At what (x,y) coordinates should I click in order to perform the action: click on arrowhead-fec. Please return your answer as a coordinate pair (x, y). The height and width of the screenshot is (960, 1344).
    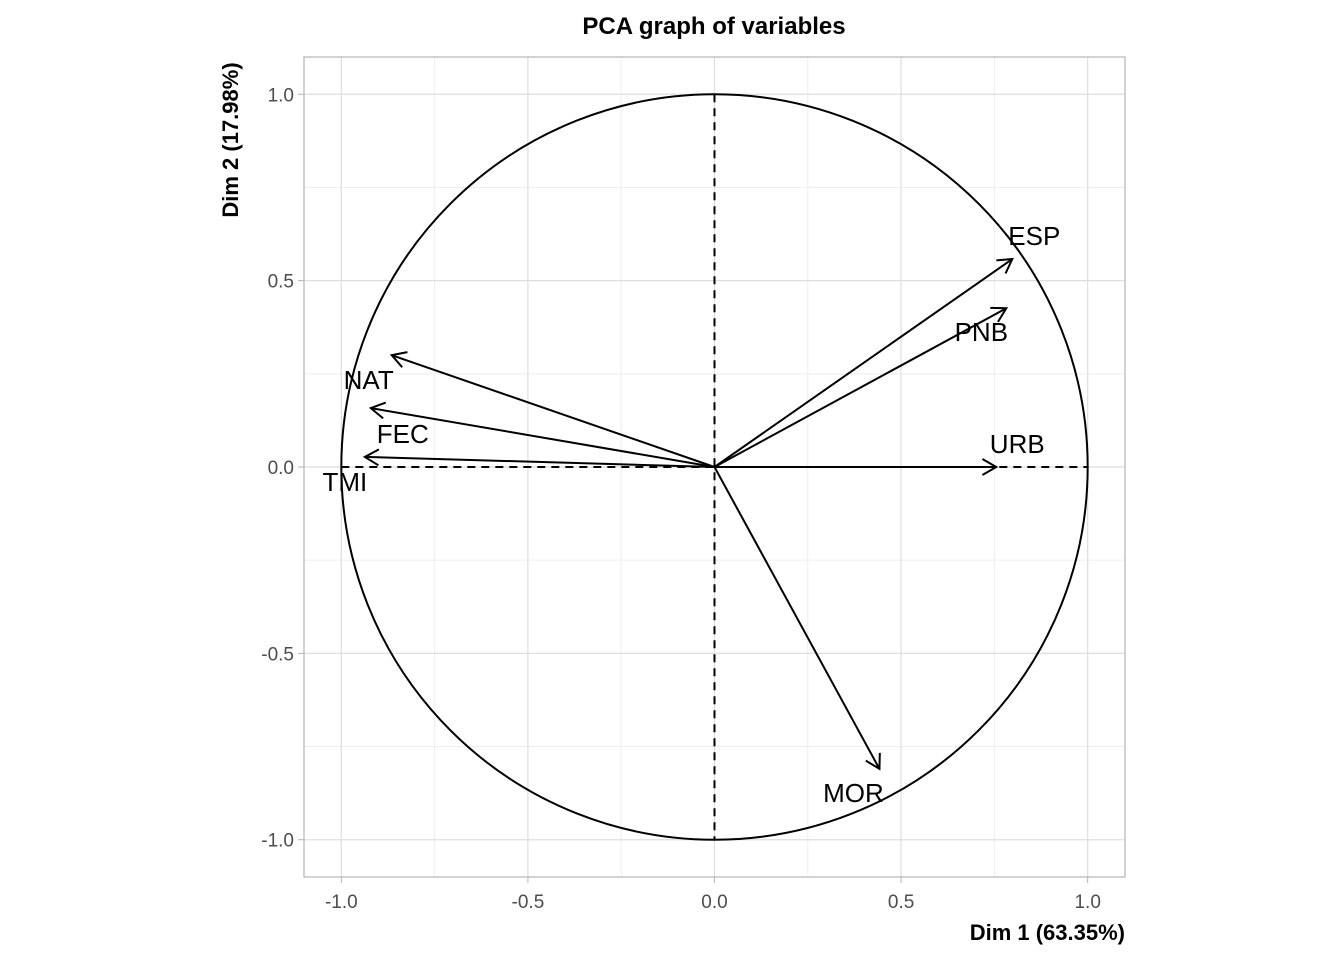
    Looking at the image, I should click on (377, 410).